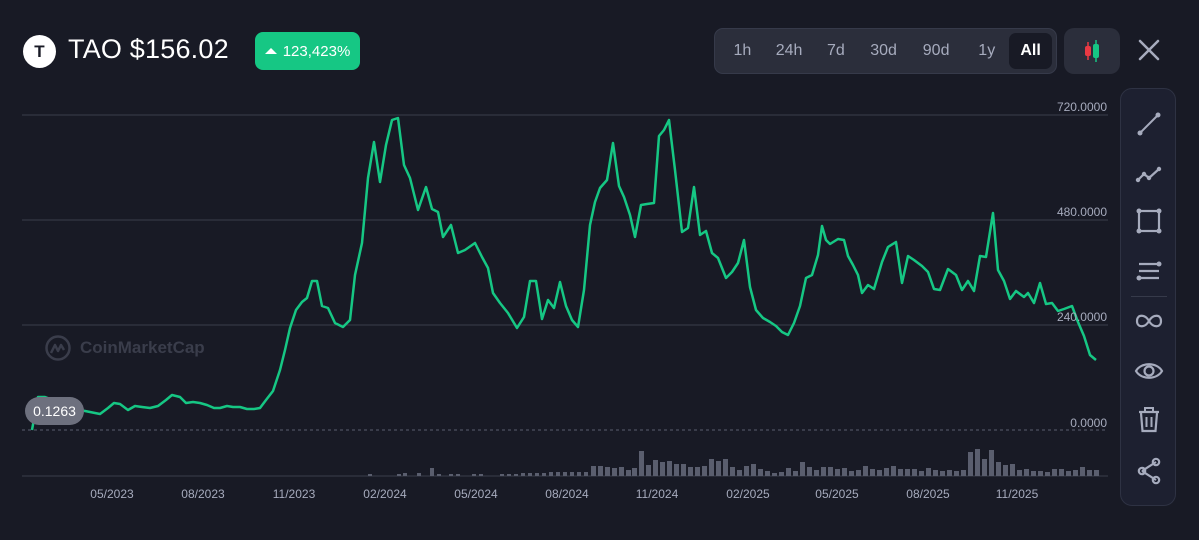  What do you see at coordinates (1081, 107) in the screenshot?
I see `y-axis-label-720: 720.0000` at bounding box center [1081, 107].